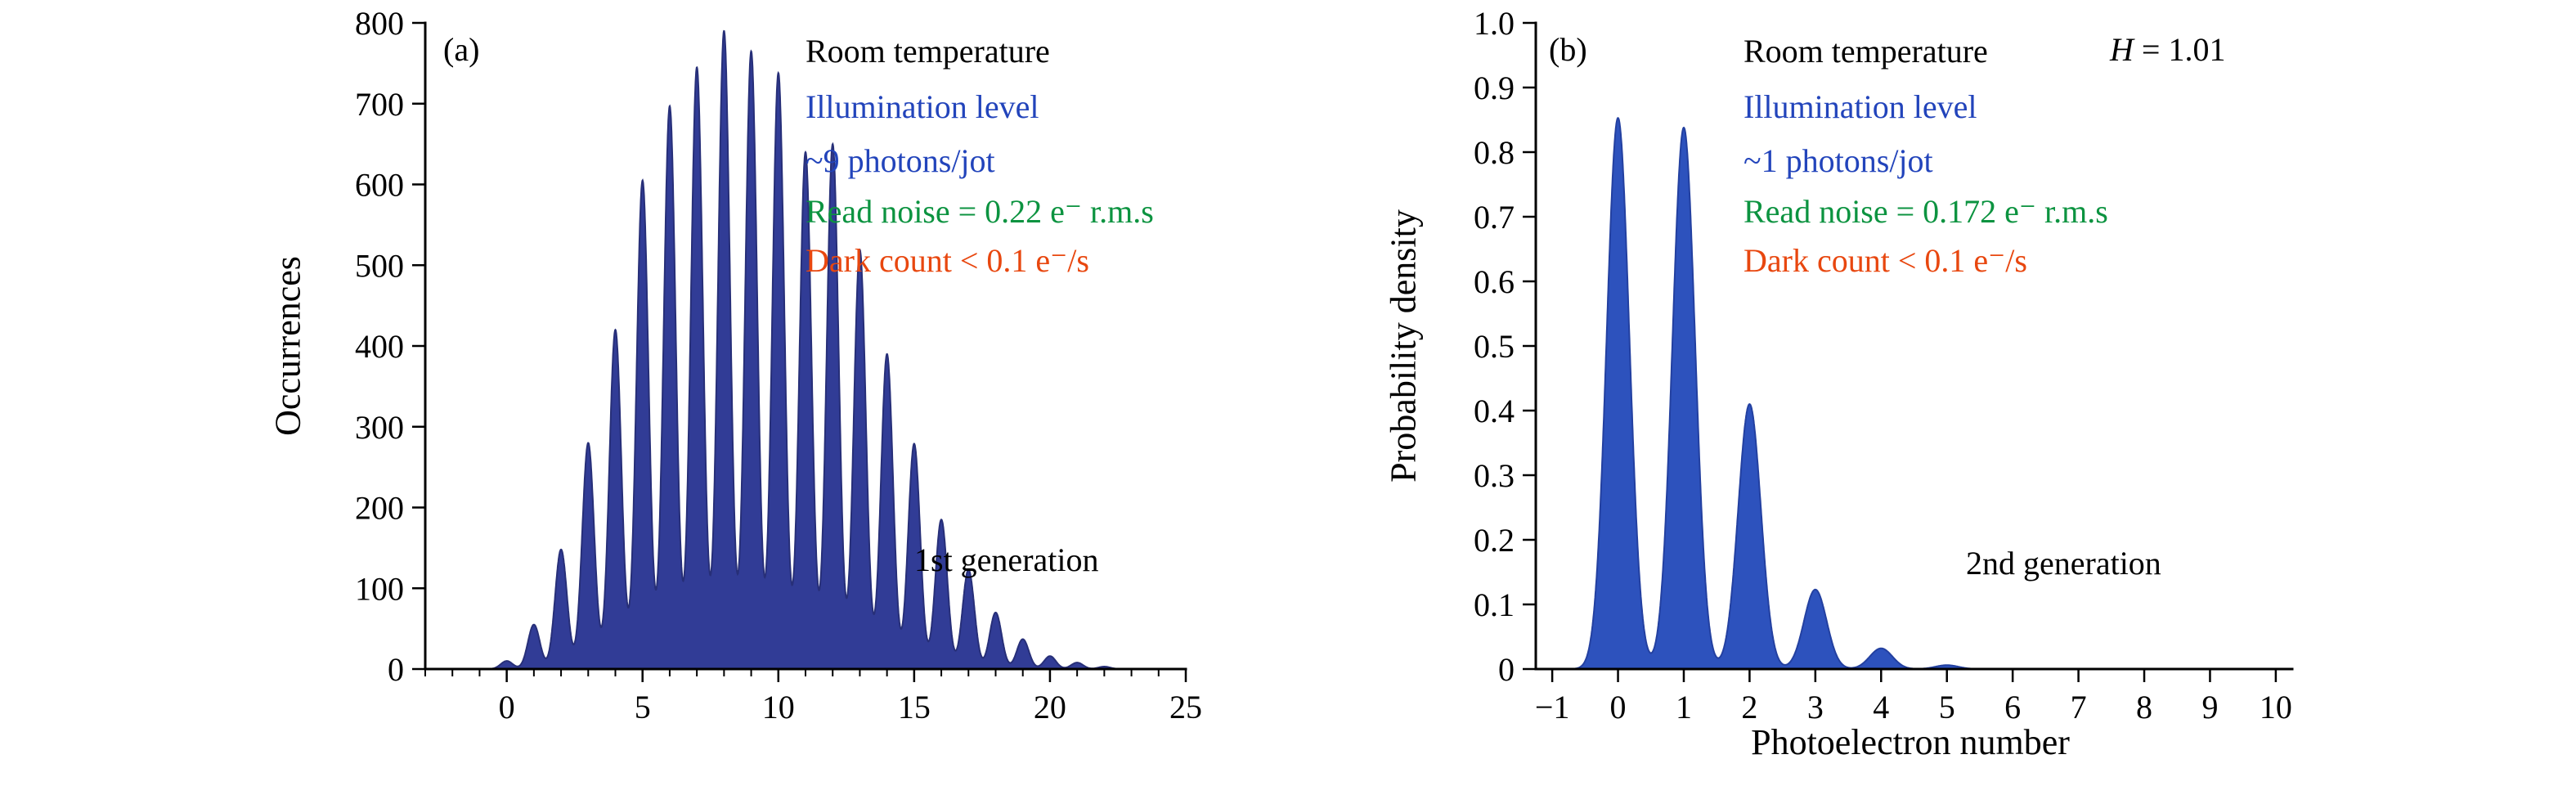  I want to click on annotation-room-temperature-a: Room temperature, so click(928, 51).